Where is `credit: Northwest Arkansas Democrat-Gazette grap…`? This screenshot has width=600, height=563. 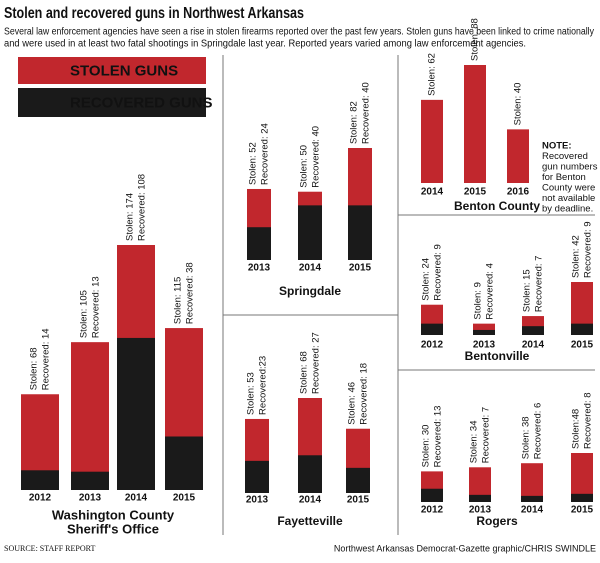
credit: Northwest Arkansas Democrat-Gazette grap… is located at coordinates (465, 548).